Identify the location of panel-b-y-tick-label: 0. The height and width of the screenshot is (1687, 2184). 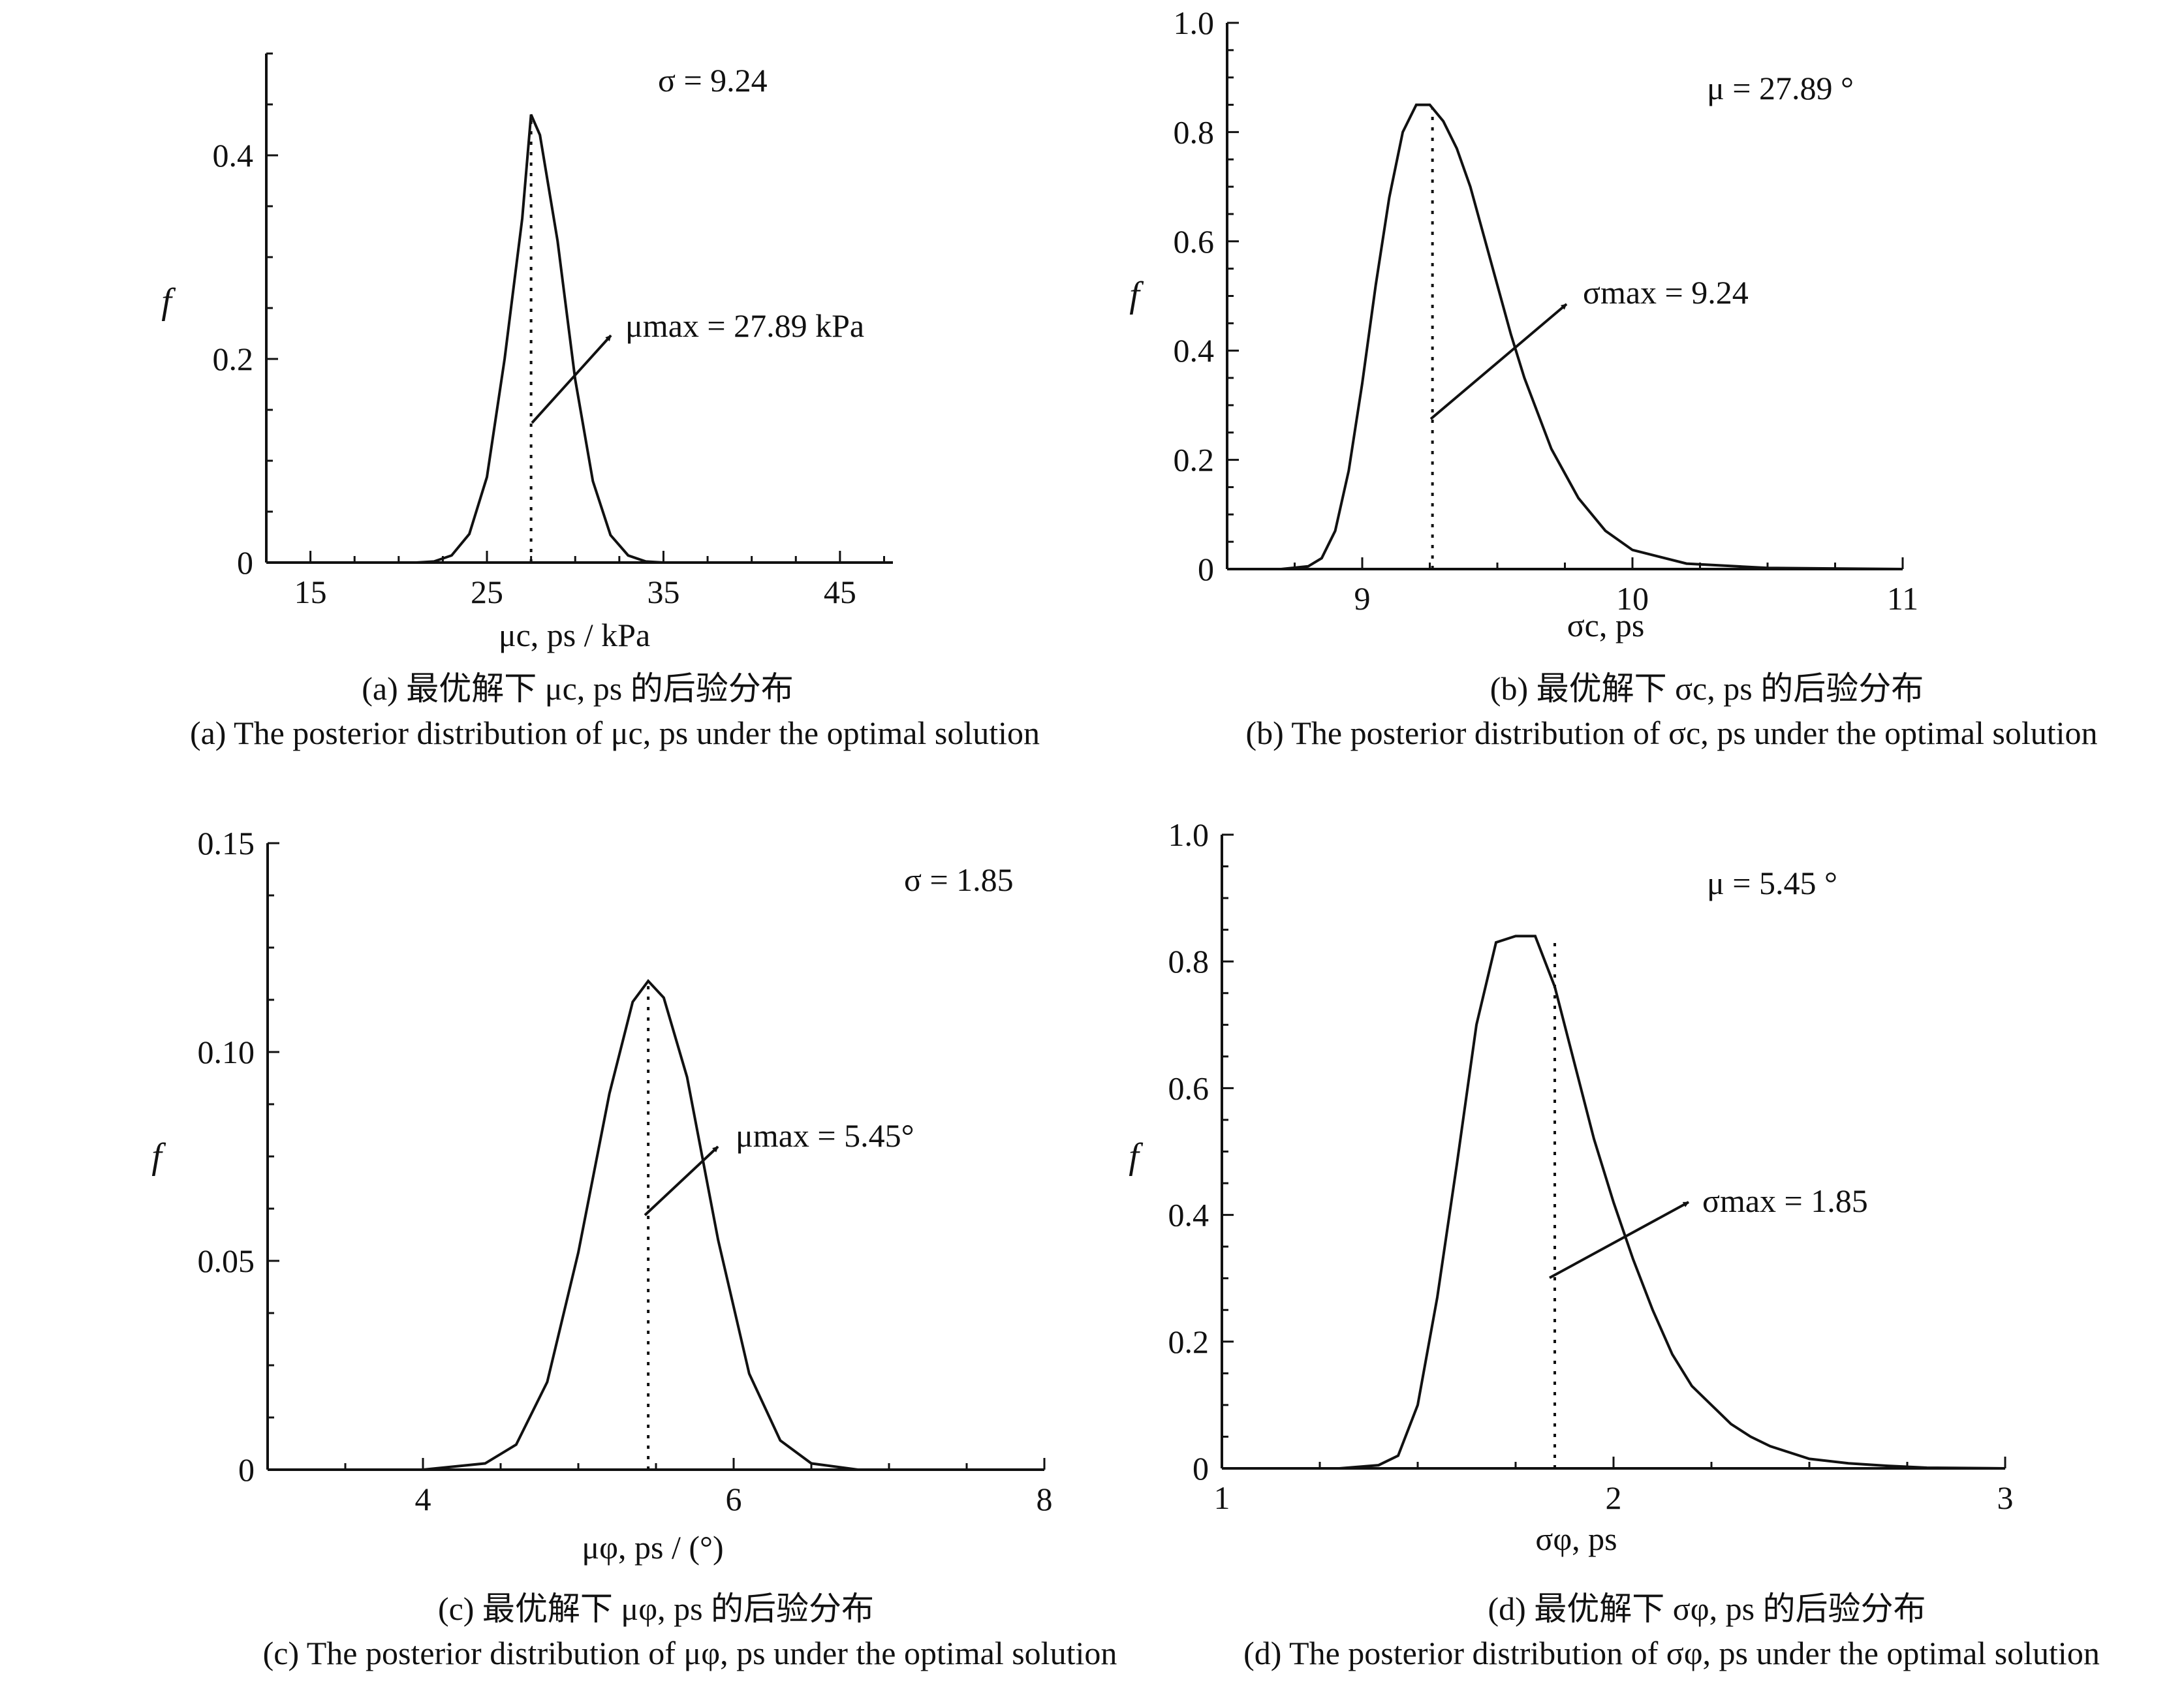
(1206, 569).